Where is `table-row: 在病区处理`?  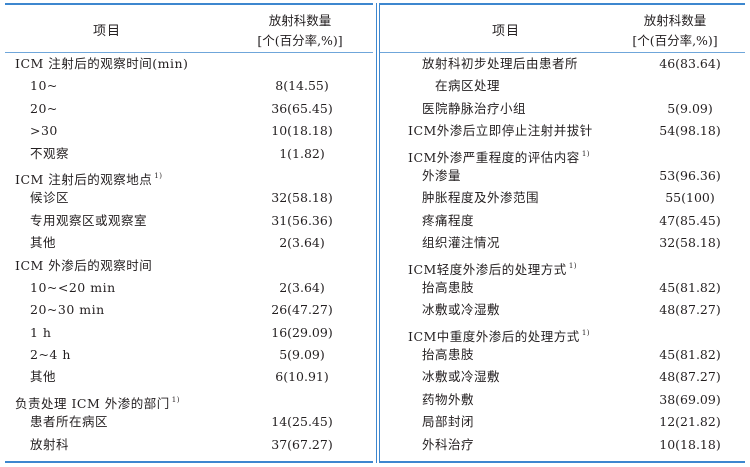
table-row: 在病区处理 is located at coordinates (562, 86).